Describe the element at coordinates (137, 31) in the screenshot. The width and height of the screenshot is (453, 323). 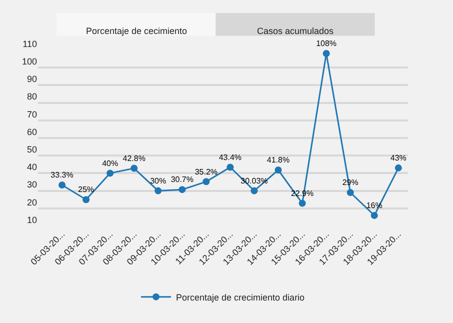
I see `text: Porcentaje de cecimiento` at that location.